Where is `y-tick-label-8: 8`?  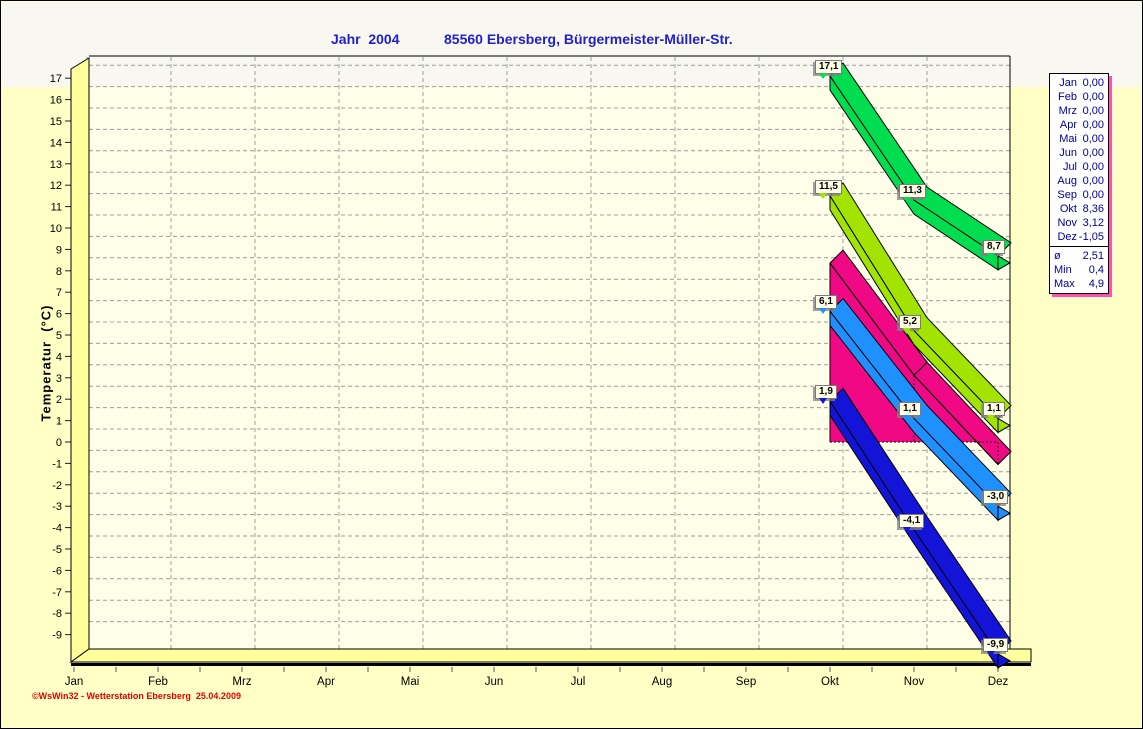 y-tick-label-8: 8 is located at coordinates (59, 272).